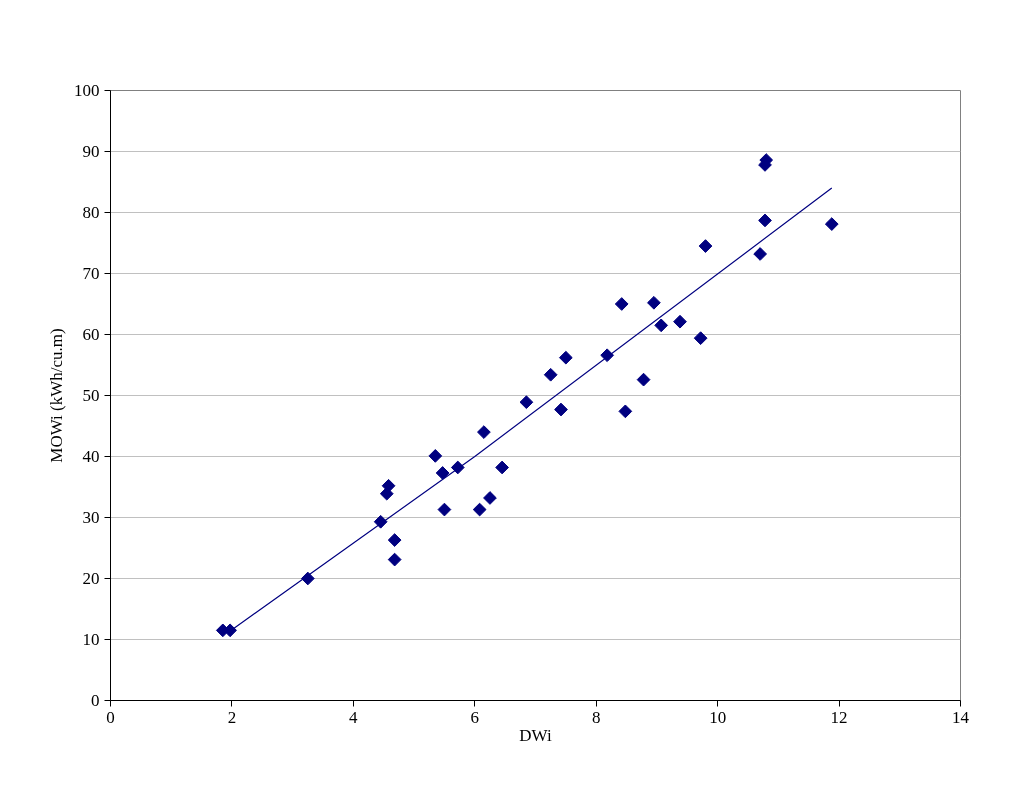 Image resolution: width=1031 pixels, height=806 pixels. Describe the element at coordinates (91, 273) in the screenshot. I see `y-tick-label: 70` at that location.